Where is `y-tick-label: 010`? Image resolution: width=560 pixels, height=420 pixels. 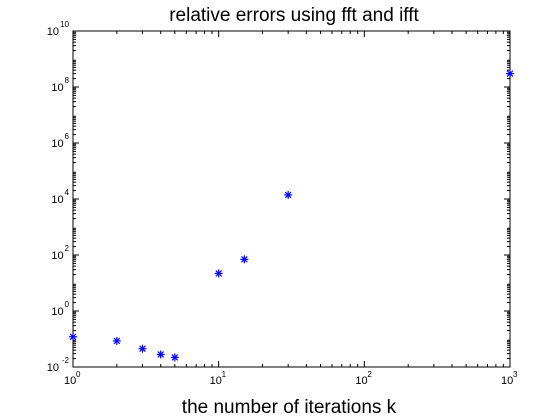 y-tick-label: 010 is located at coordinates (60, 309).